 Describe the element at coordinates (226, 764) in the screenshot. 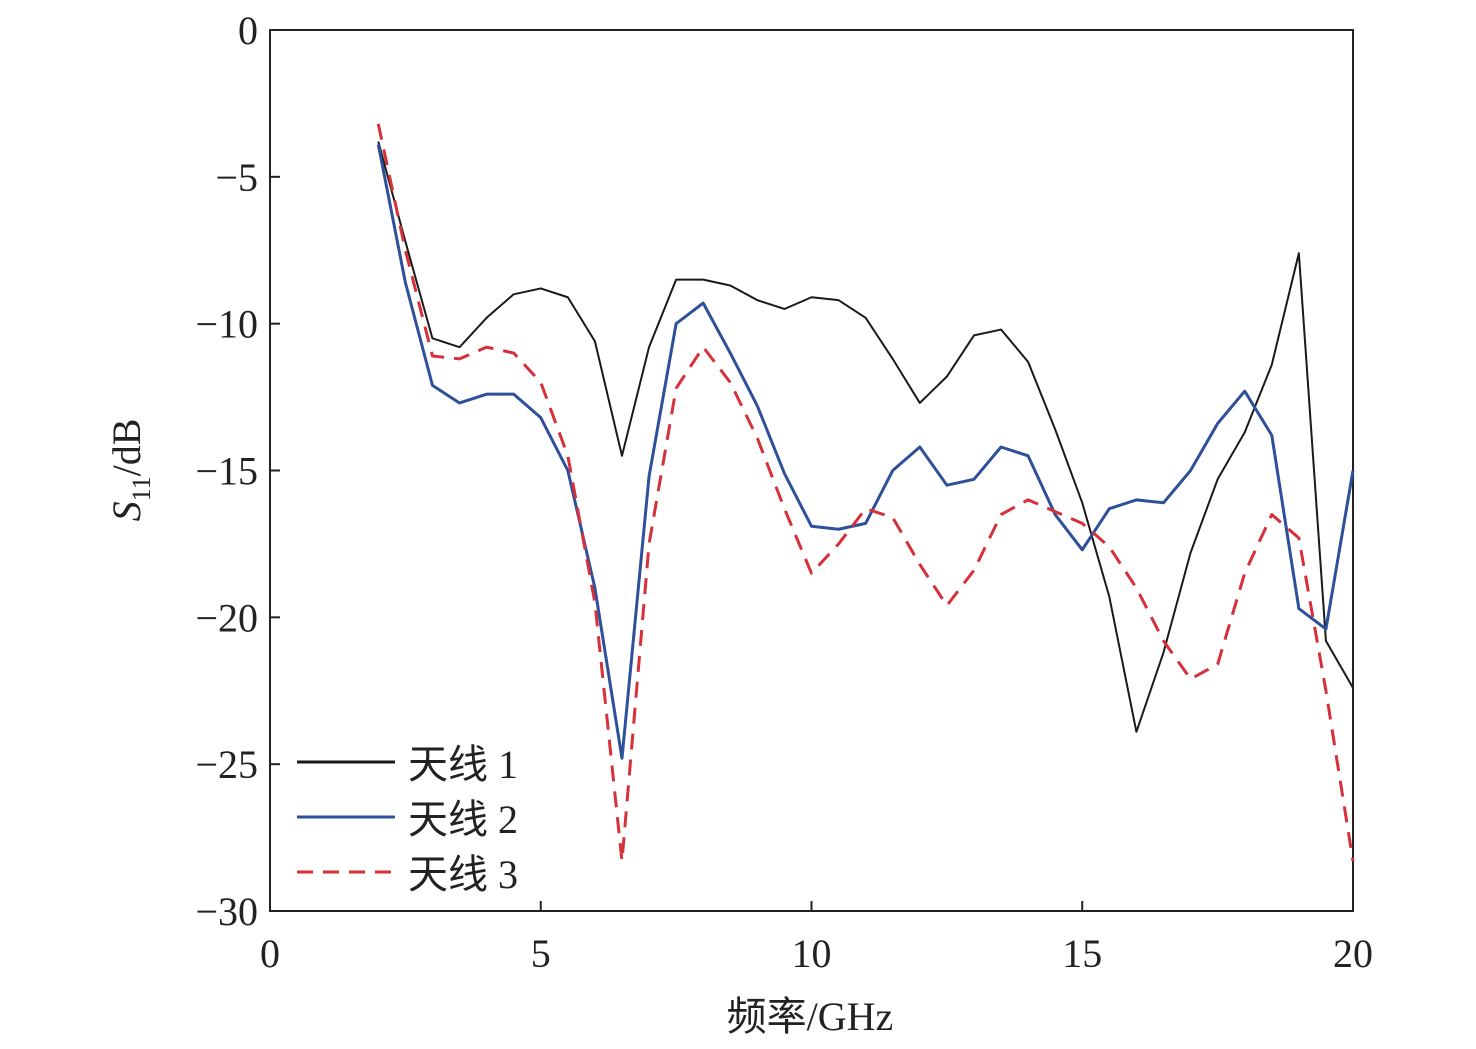

I see `y-tick-label: −25` at that location.